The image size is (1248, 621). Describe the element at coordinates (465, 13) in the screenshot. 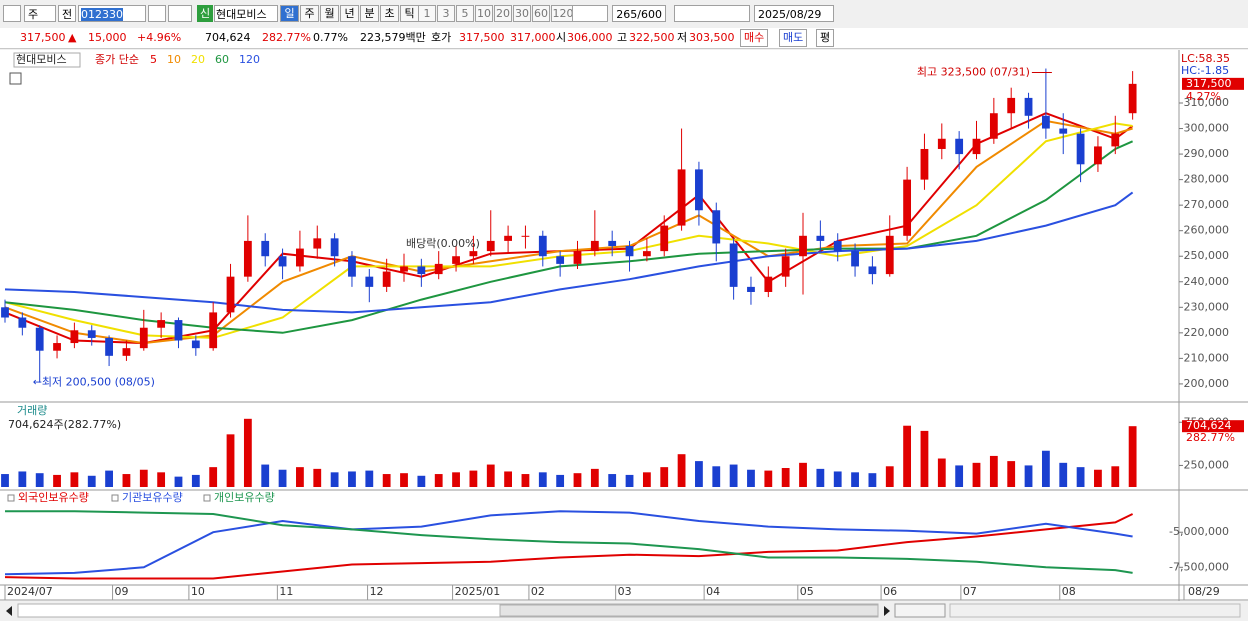

I see `interval-button: 5` at that location.